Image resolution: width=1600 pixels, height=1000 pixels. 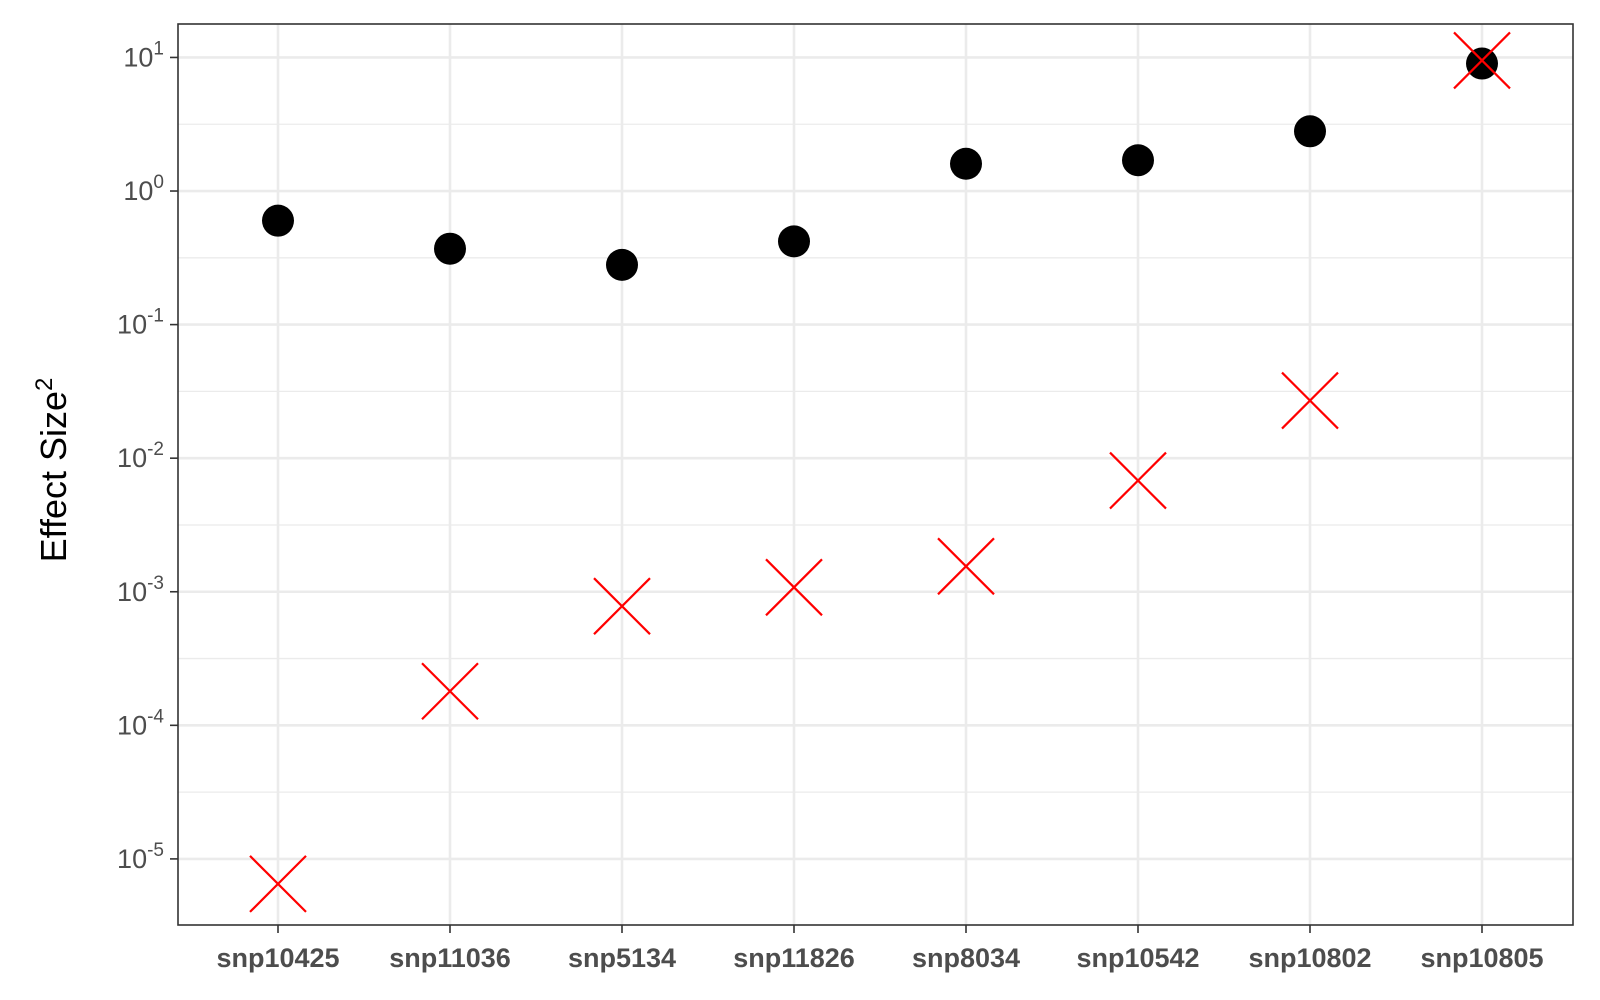 What do you see at coordinates (155, 449) in the screenshot?
I see `y-tick-exponent: -2` at bounding box center [155, 449].